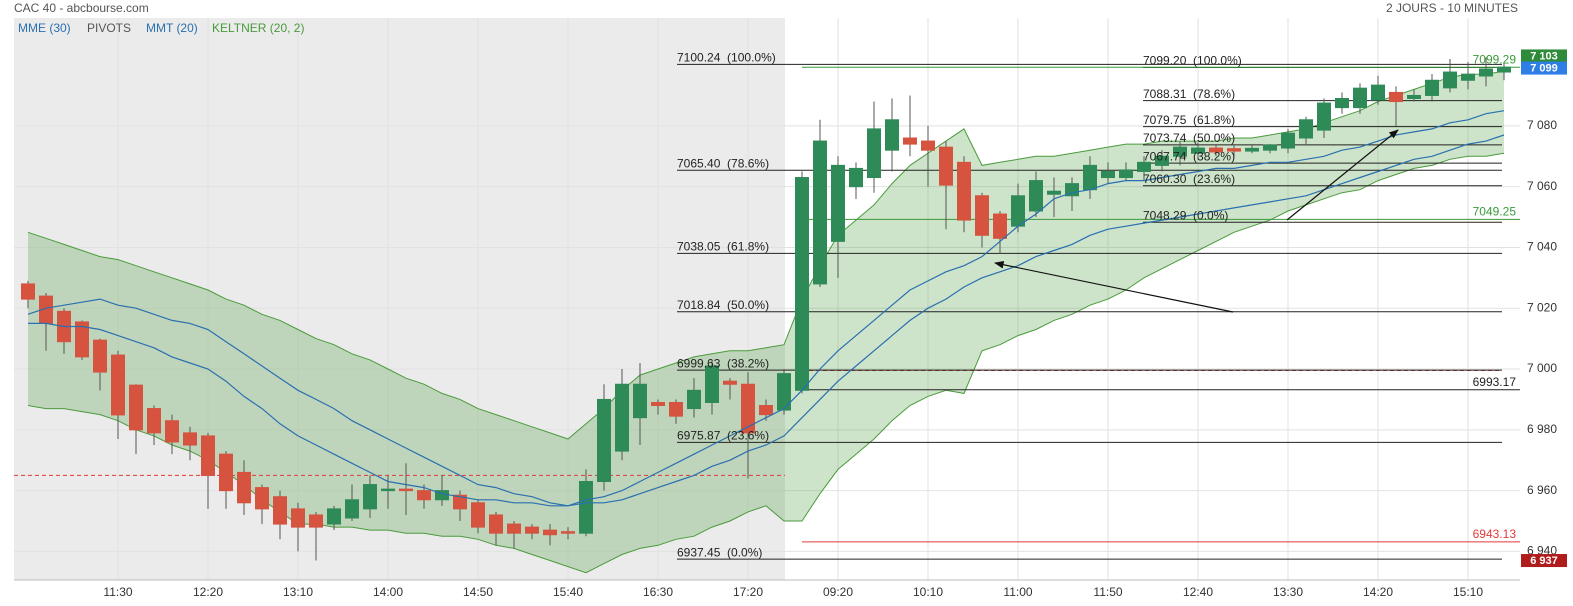 This screenshot has width=1573, height=606. Describe the element at coordinates (1542, 307) in the screenshot. I see `y-tick-label: 7 020` at that location.